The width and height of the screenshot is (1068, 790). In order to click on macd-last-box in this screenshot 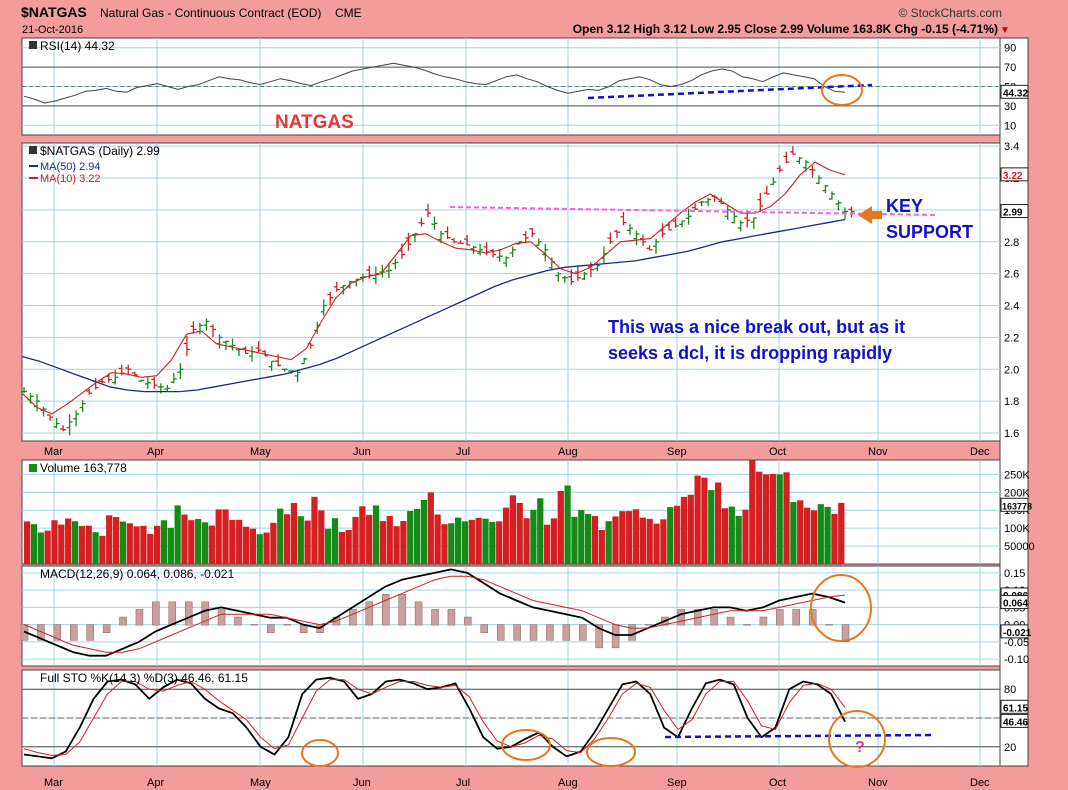, I will do `click(1014, 602)`.